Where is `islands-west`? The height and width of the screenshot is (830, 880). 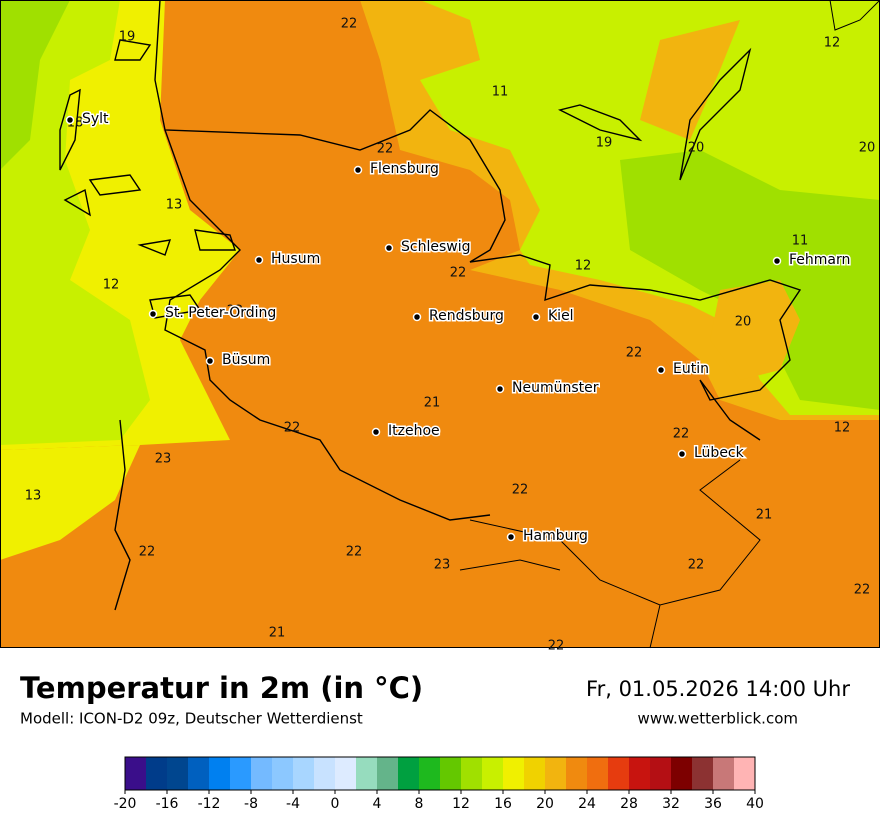 islands-west is located at coordinates (149, 246).